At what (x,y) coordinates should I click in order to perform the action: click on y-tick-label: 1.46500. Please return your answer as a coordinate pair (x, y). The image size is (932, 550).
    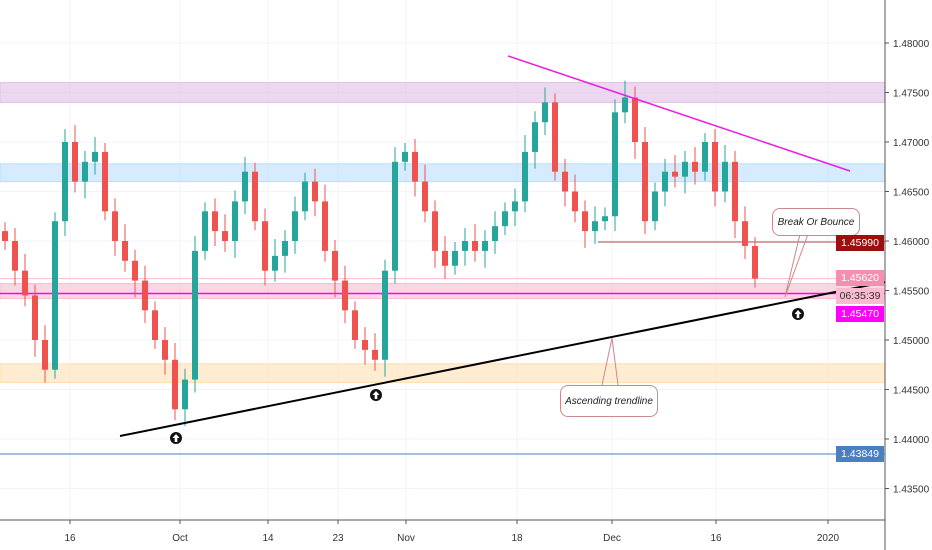
    Looking at the image, I should click on (911, 193).